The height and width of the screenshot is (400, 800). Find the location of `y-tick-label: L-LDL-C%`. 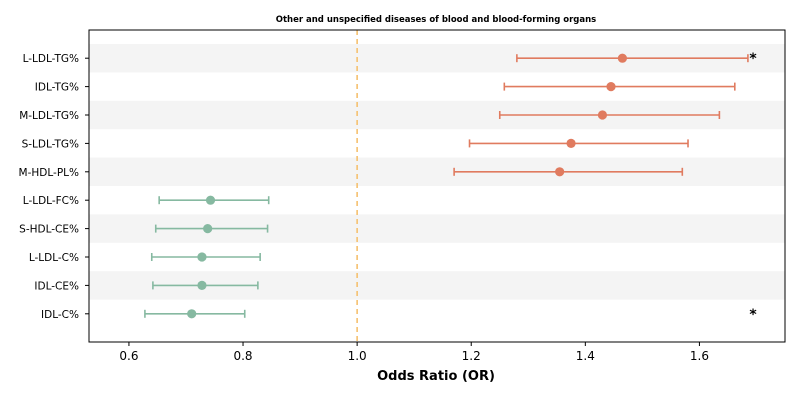

y-tick-label: L-LDL-C% is located at coordinates (54, 258).